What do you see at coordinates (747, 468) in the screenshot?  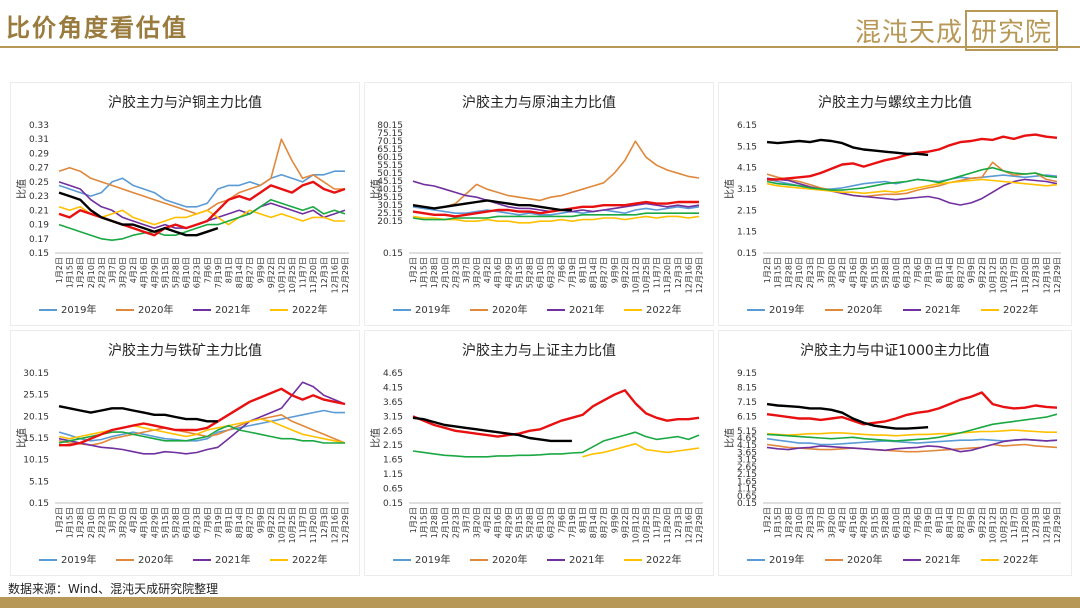 I see `y-tick-label: 2.65` at bounding box center [747, 468].